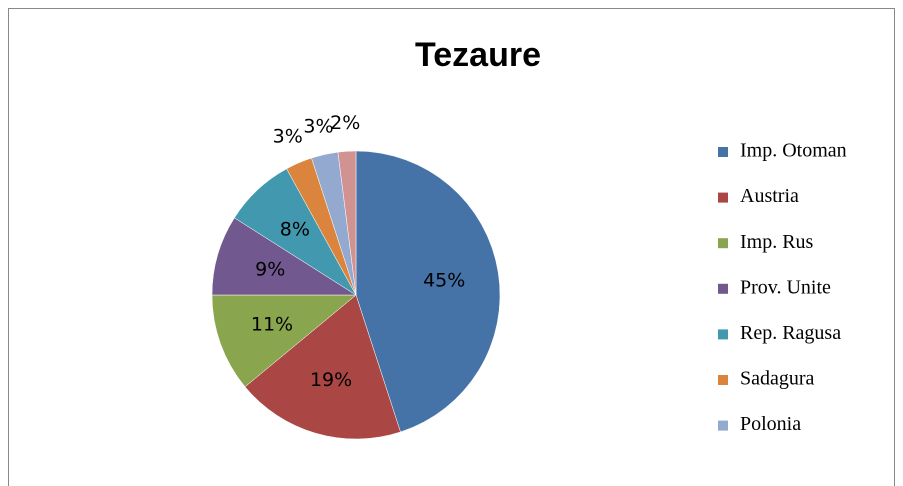  Describe the element at coordinates (478, 55) in the screenshot. I see `chart-title: Tezaure` at that location.